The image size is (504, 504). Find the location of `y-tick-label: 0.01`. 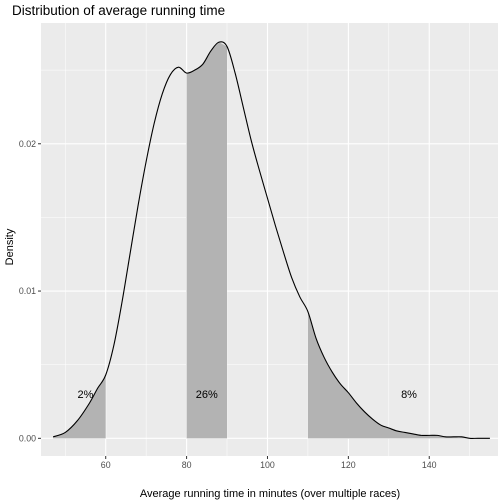

y-tick-label: 0.01 is located at coordinates (27, 291).